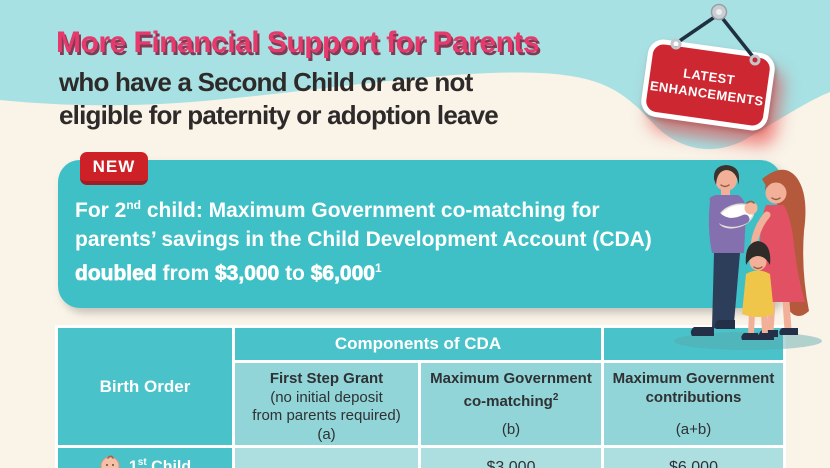 This screenshot has height=468, width=830. I want to click on page-title: More Financial Support for Parents, so click(298, 42).